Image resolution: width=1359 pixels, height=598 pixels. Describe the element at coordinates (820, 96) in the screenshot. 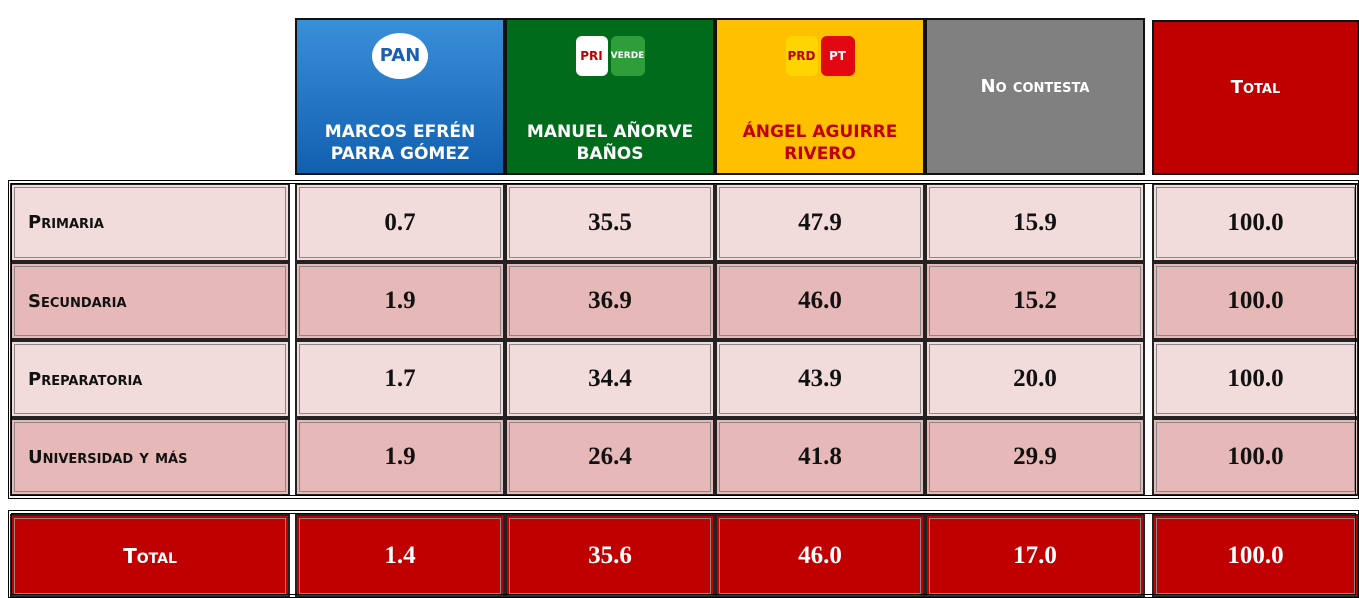

I see `column-header: ÁNGEL AGUIRRE RIVERO PRD PT` at that location.